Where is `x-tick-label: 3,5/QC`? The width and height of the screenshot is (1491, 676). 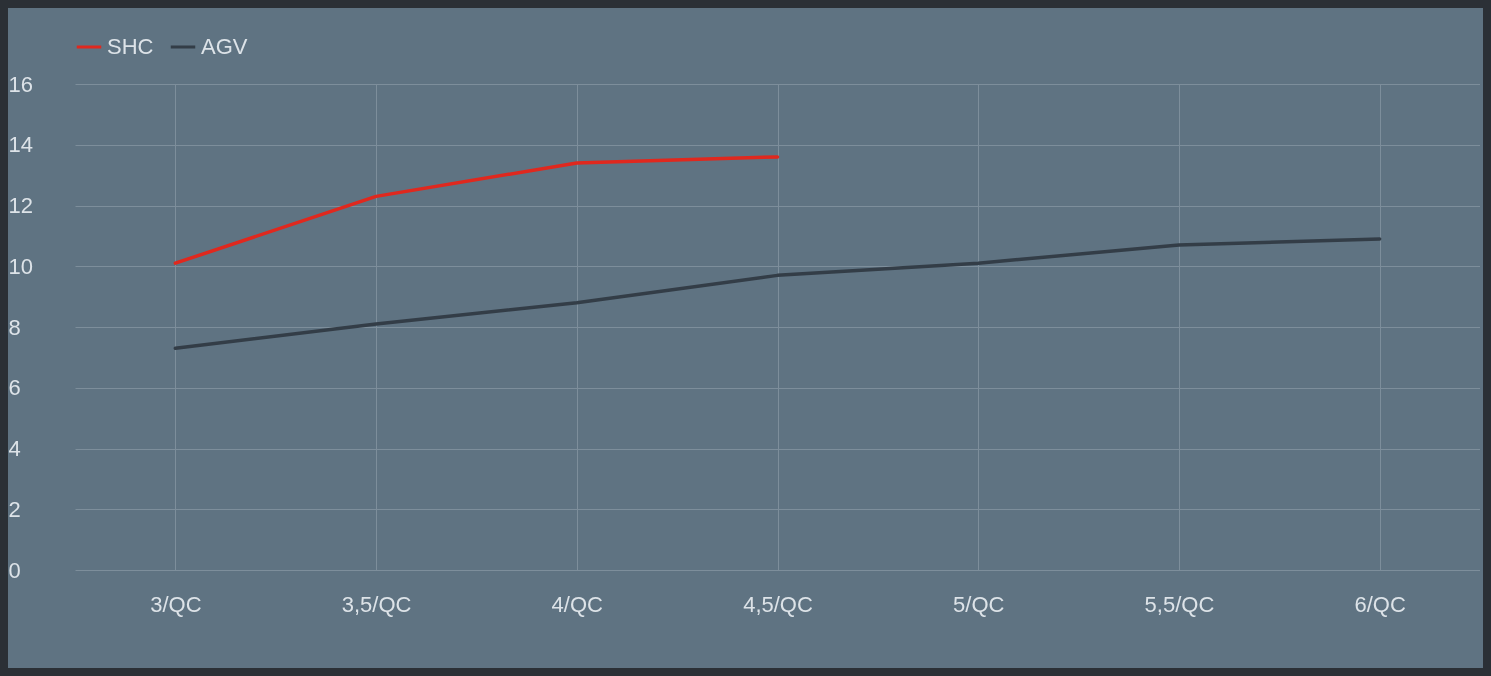
x-tick-label: 3,5/QC is located at coordinates (376, 604).